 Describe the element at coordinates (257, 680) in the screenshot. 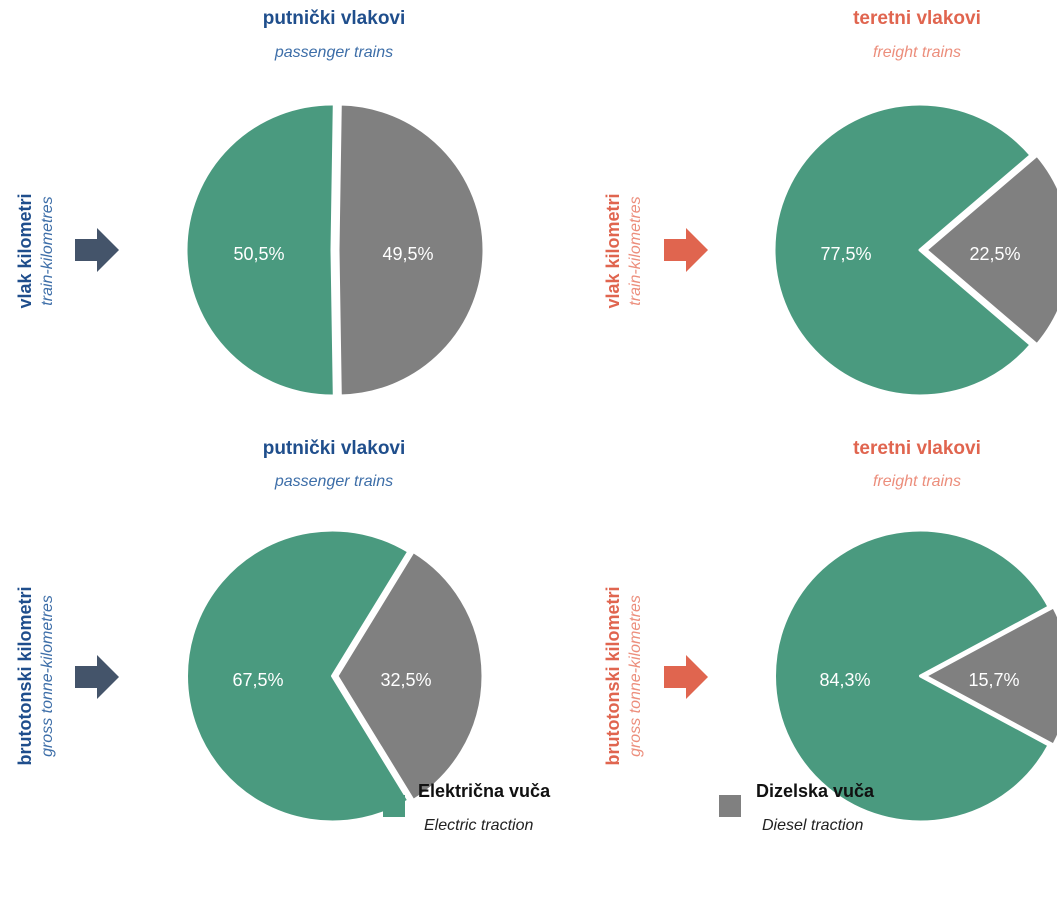

I see `data-label-electric: 67,5%` at that location.